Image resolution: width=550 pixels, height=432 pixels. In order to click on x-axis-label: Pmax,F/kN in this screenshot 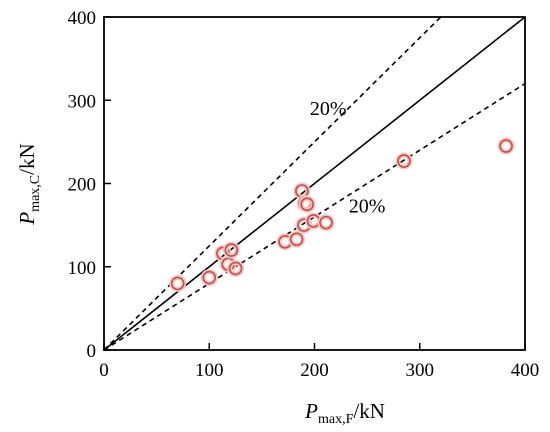, I will do `click(344, 413)`.